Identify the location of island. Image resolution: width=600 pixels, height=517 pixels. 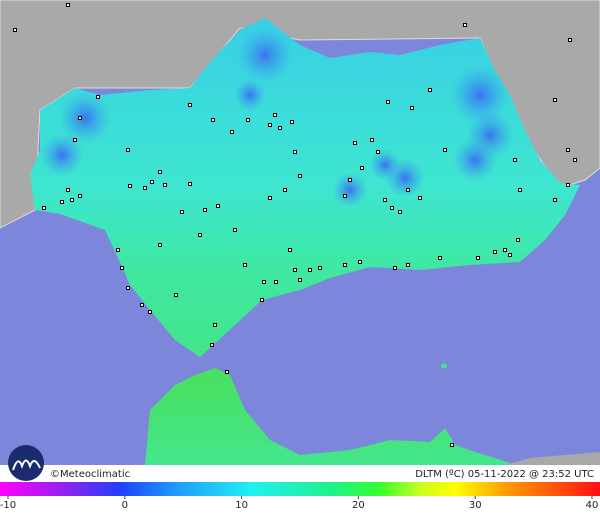
(444, 366).